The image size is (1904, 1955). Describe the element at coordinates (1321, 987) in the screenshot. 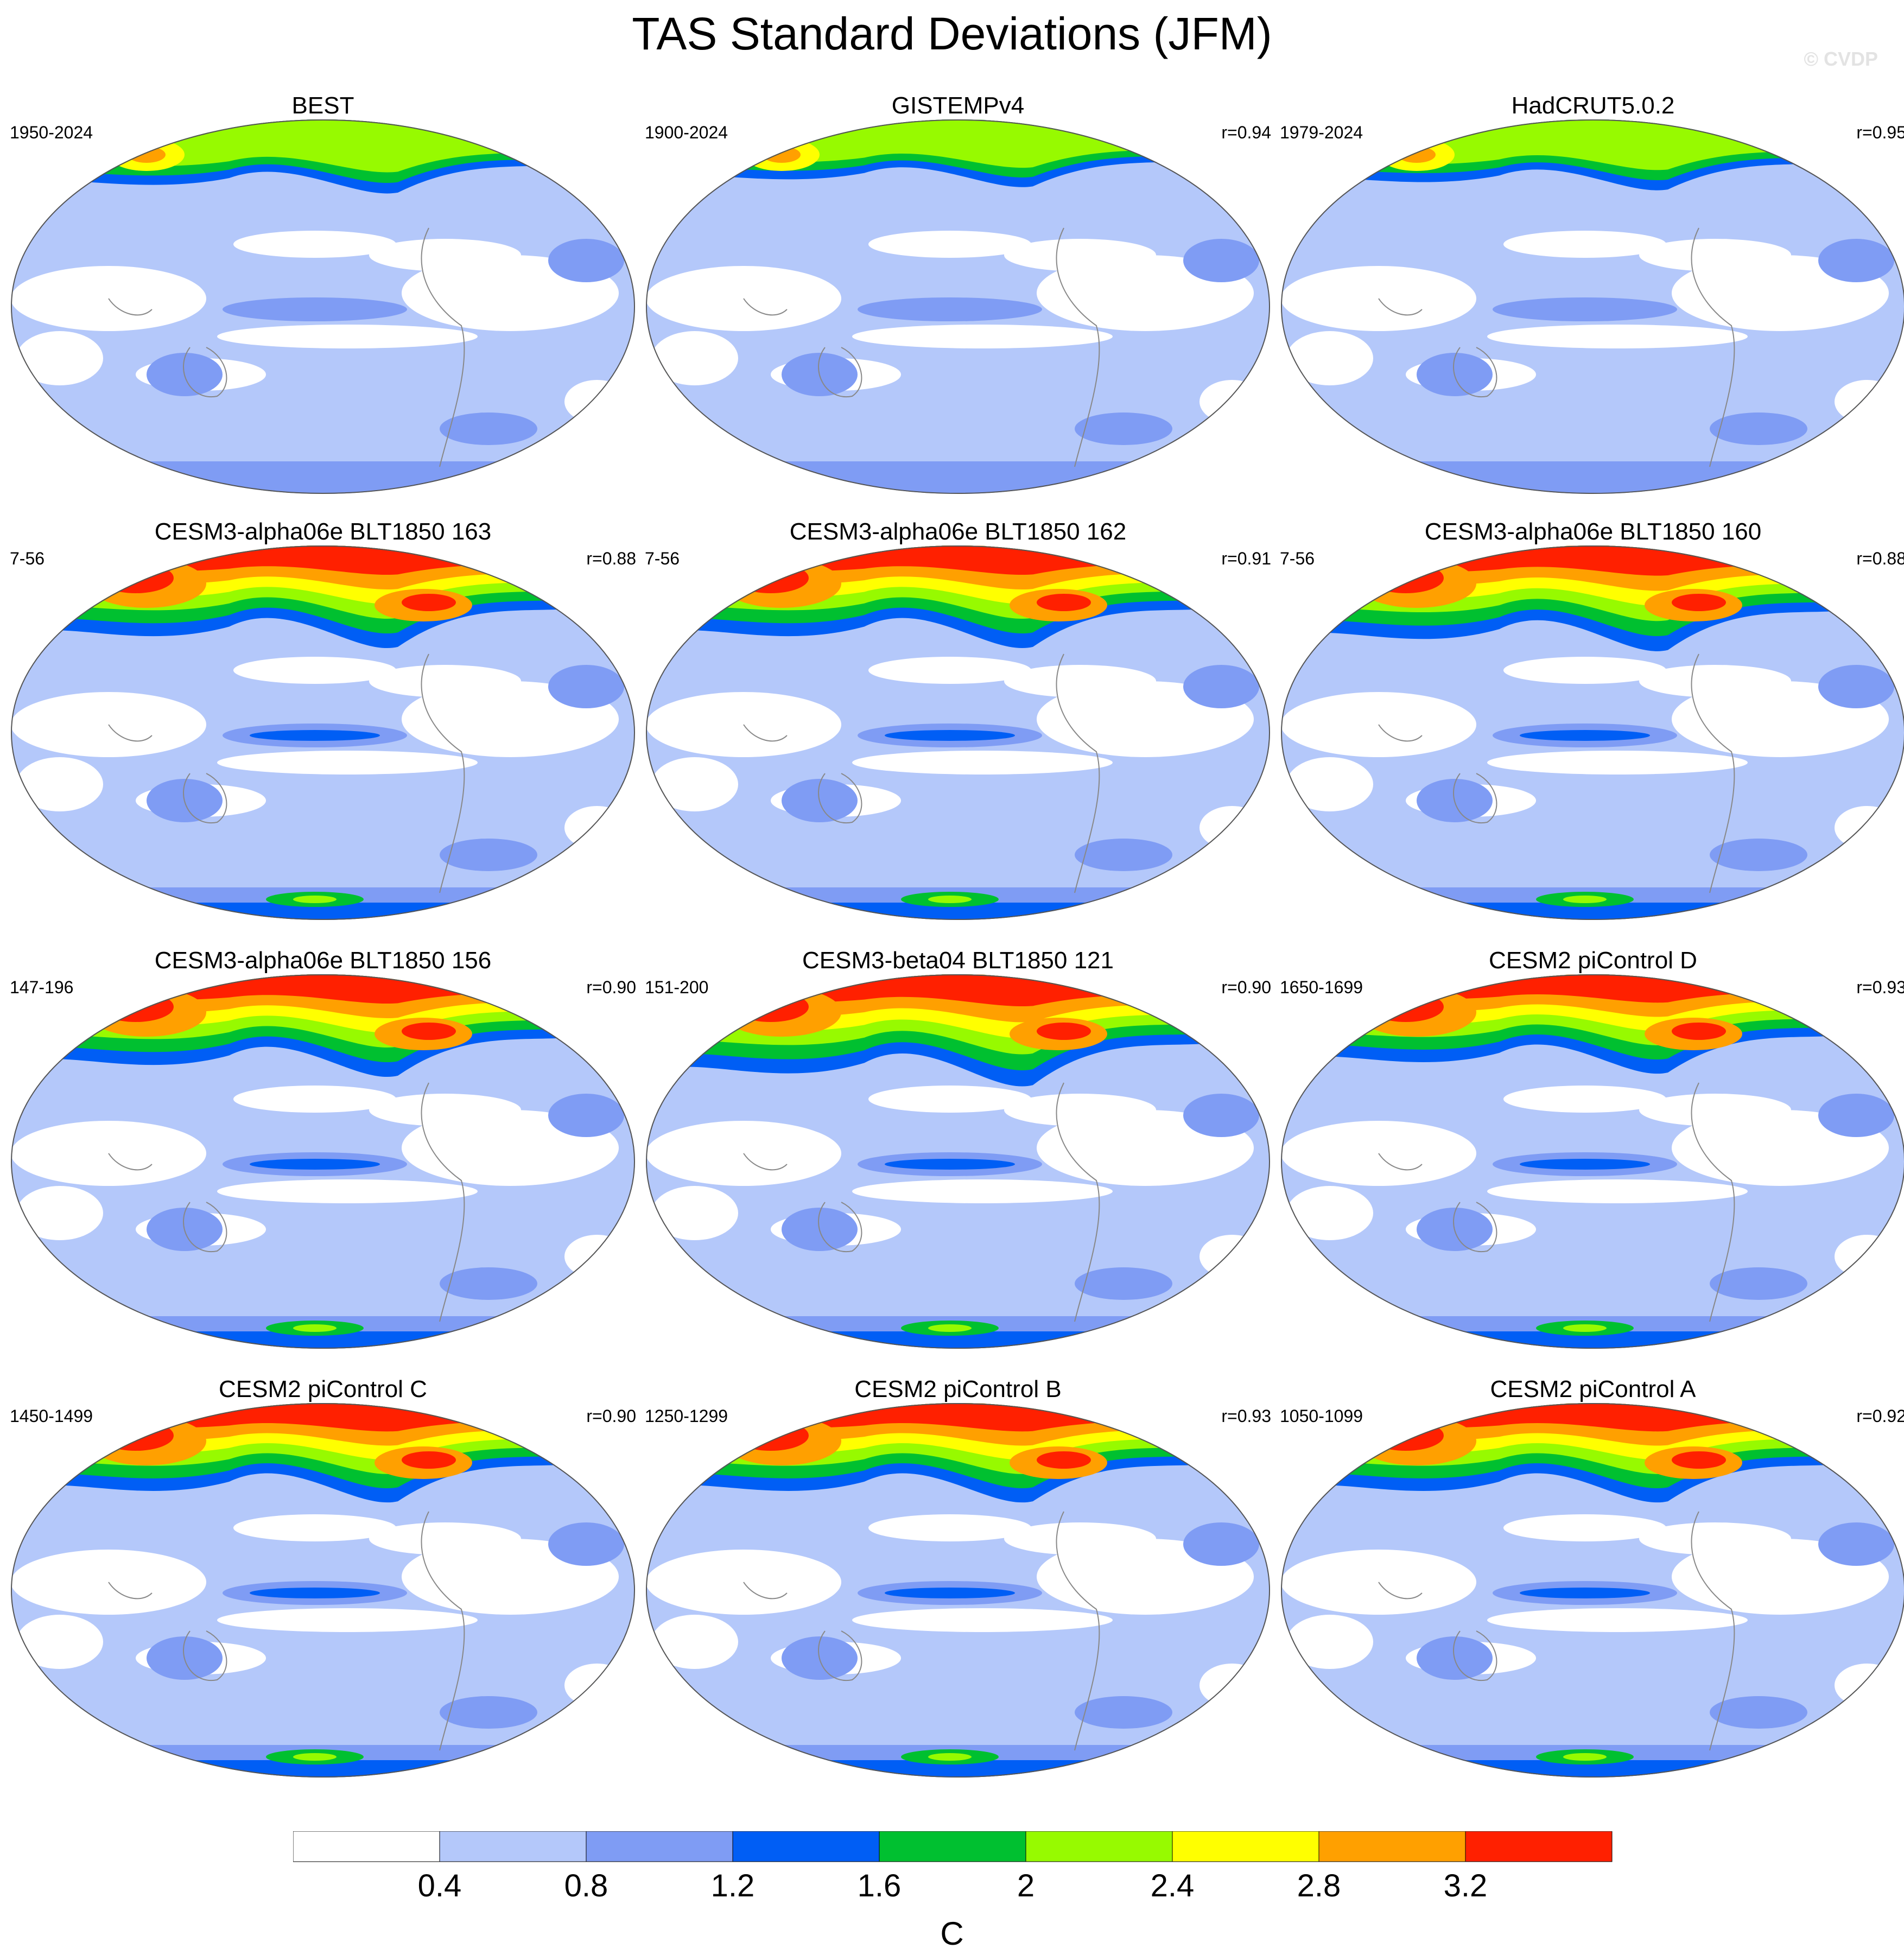

I see `panel-period: 1650-1699` at that location.